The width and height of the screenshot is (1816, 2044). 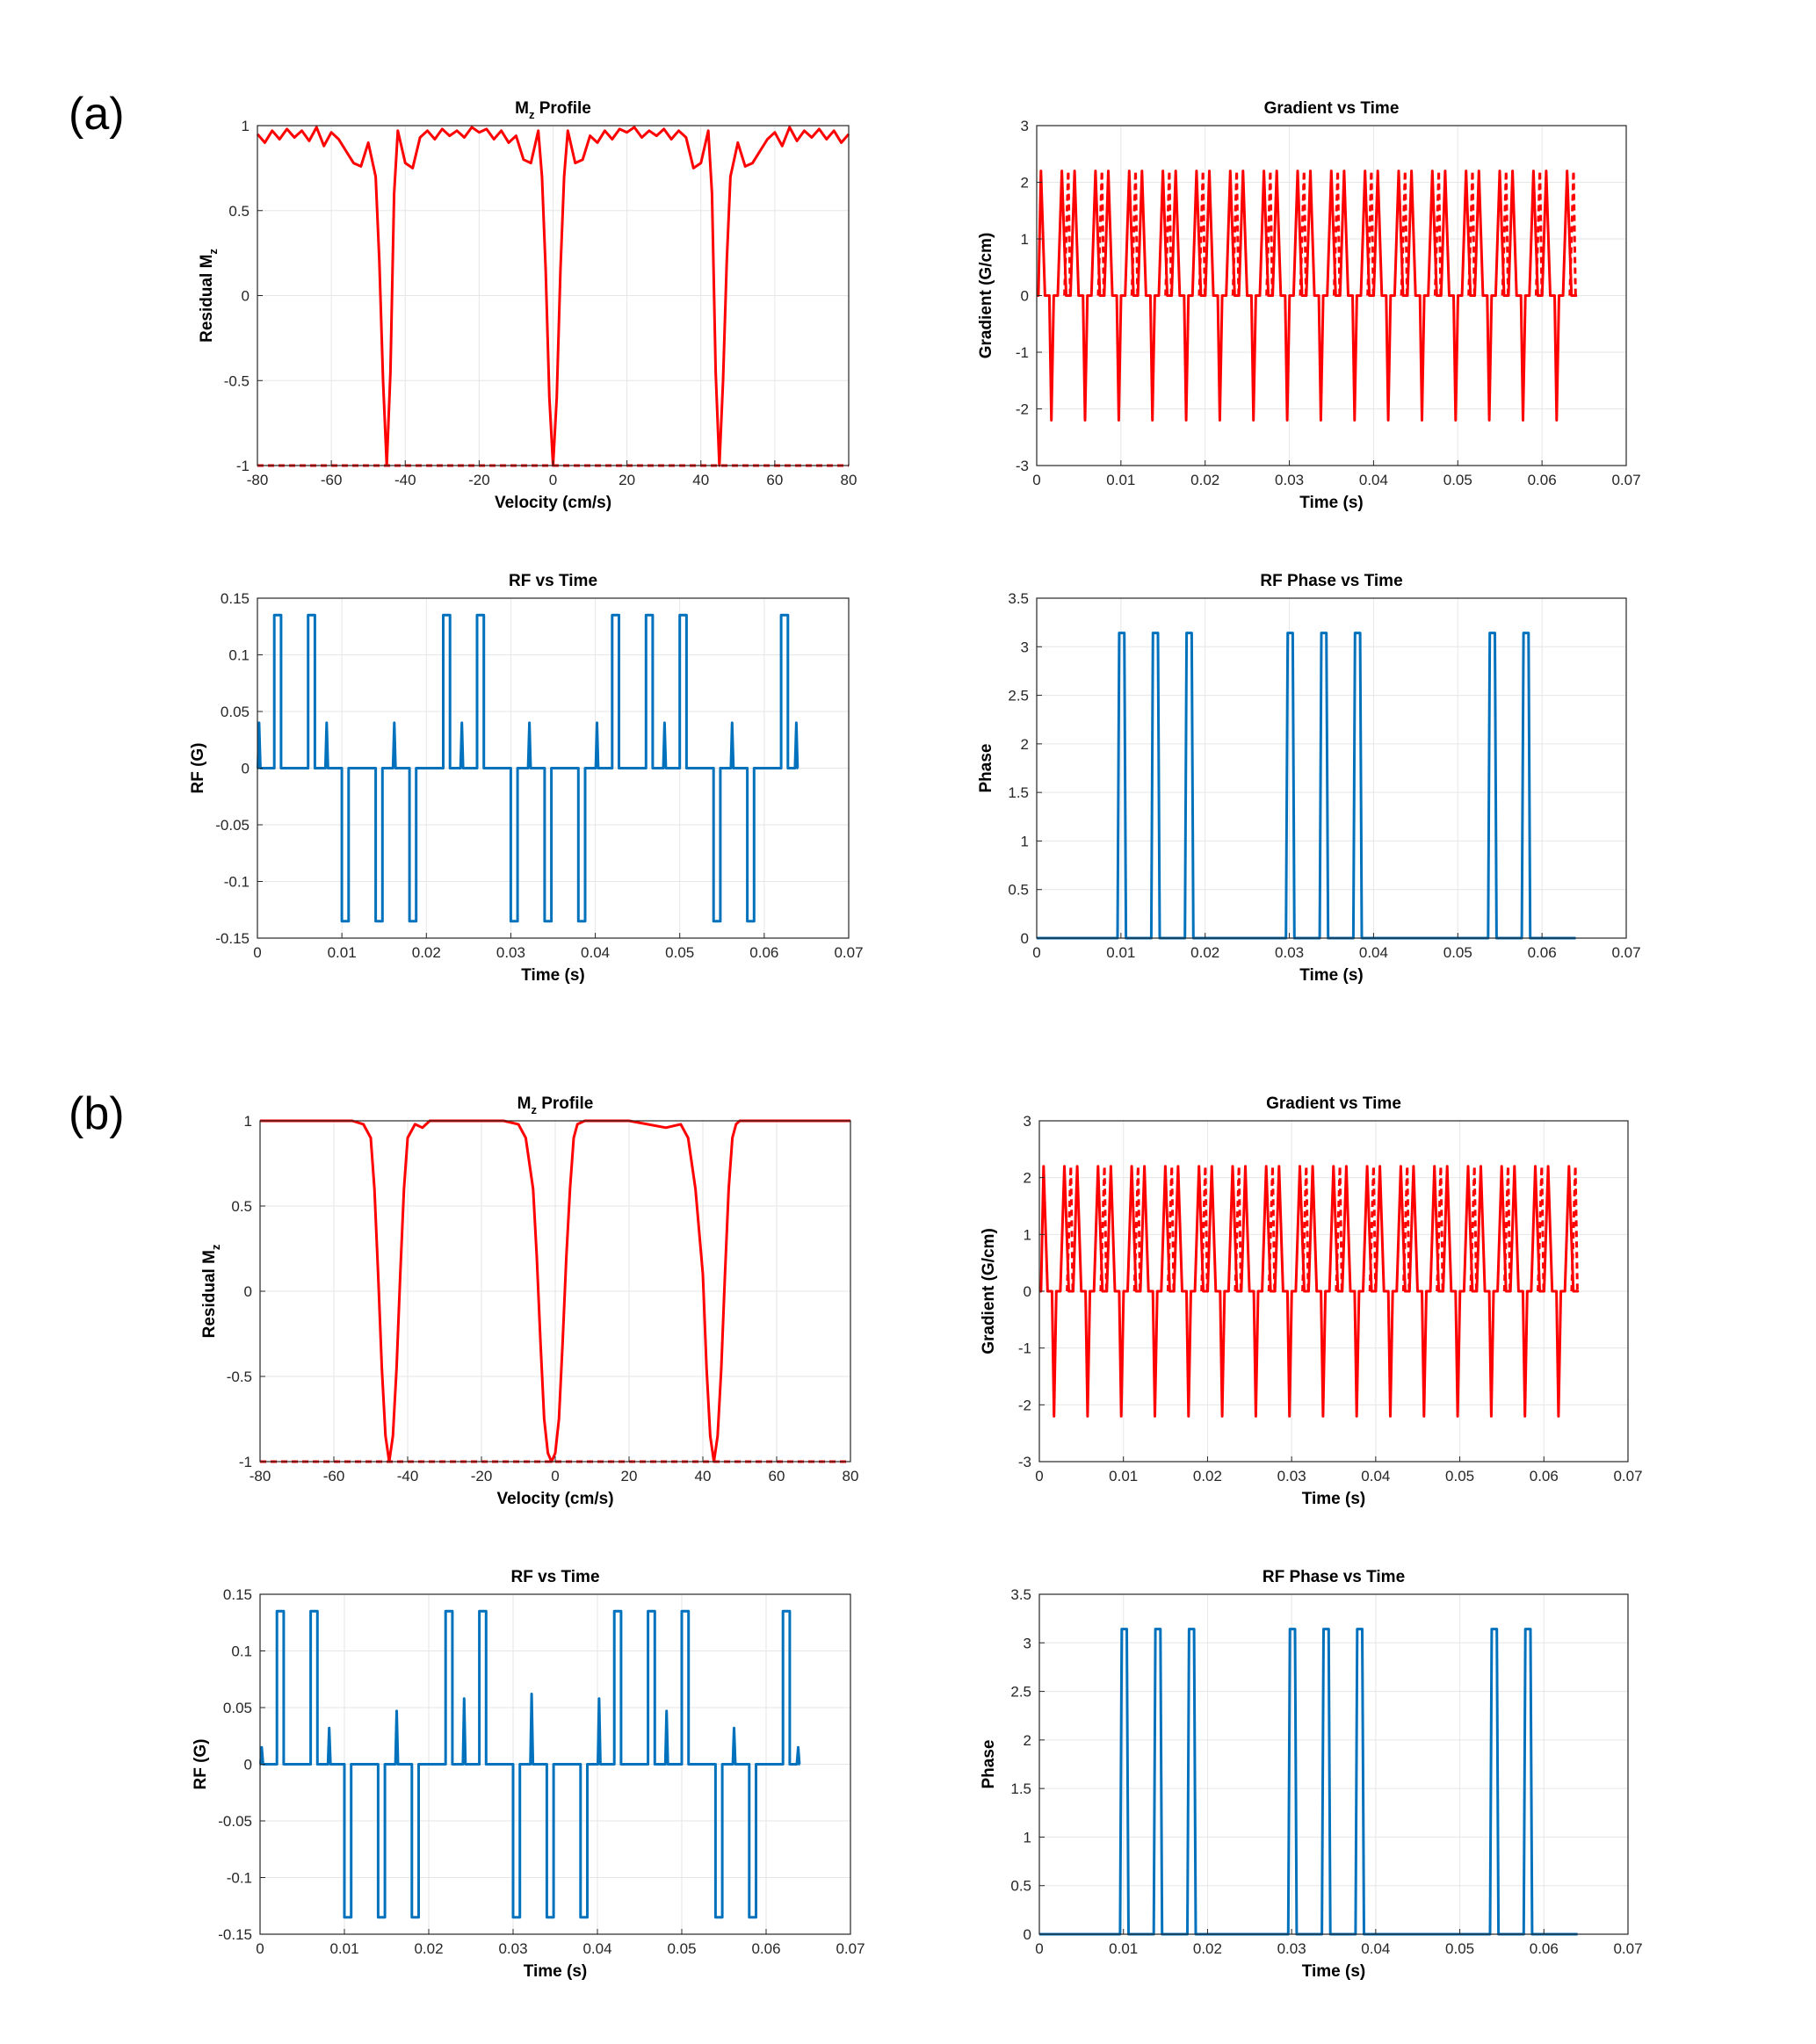 I want to click on y-tick-label: -0.15, so click(x=235, y=1934).